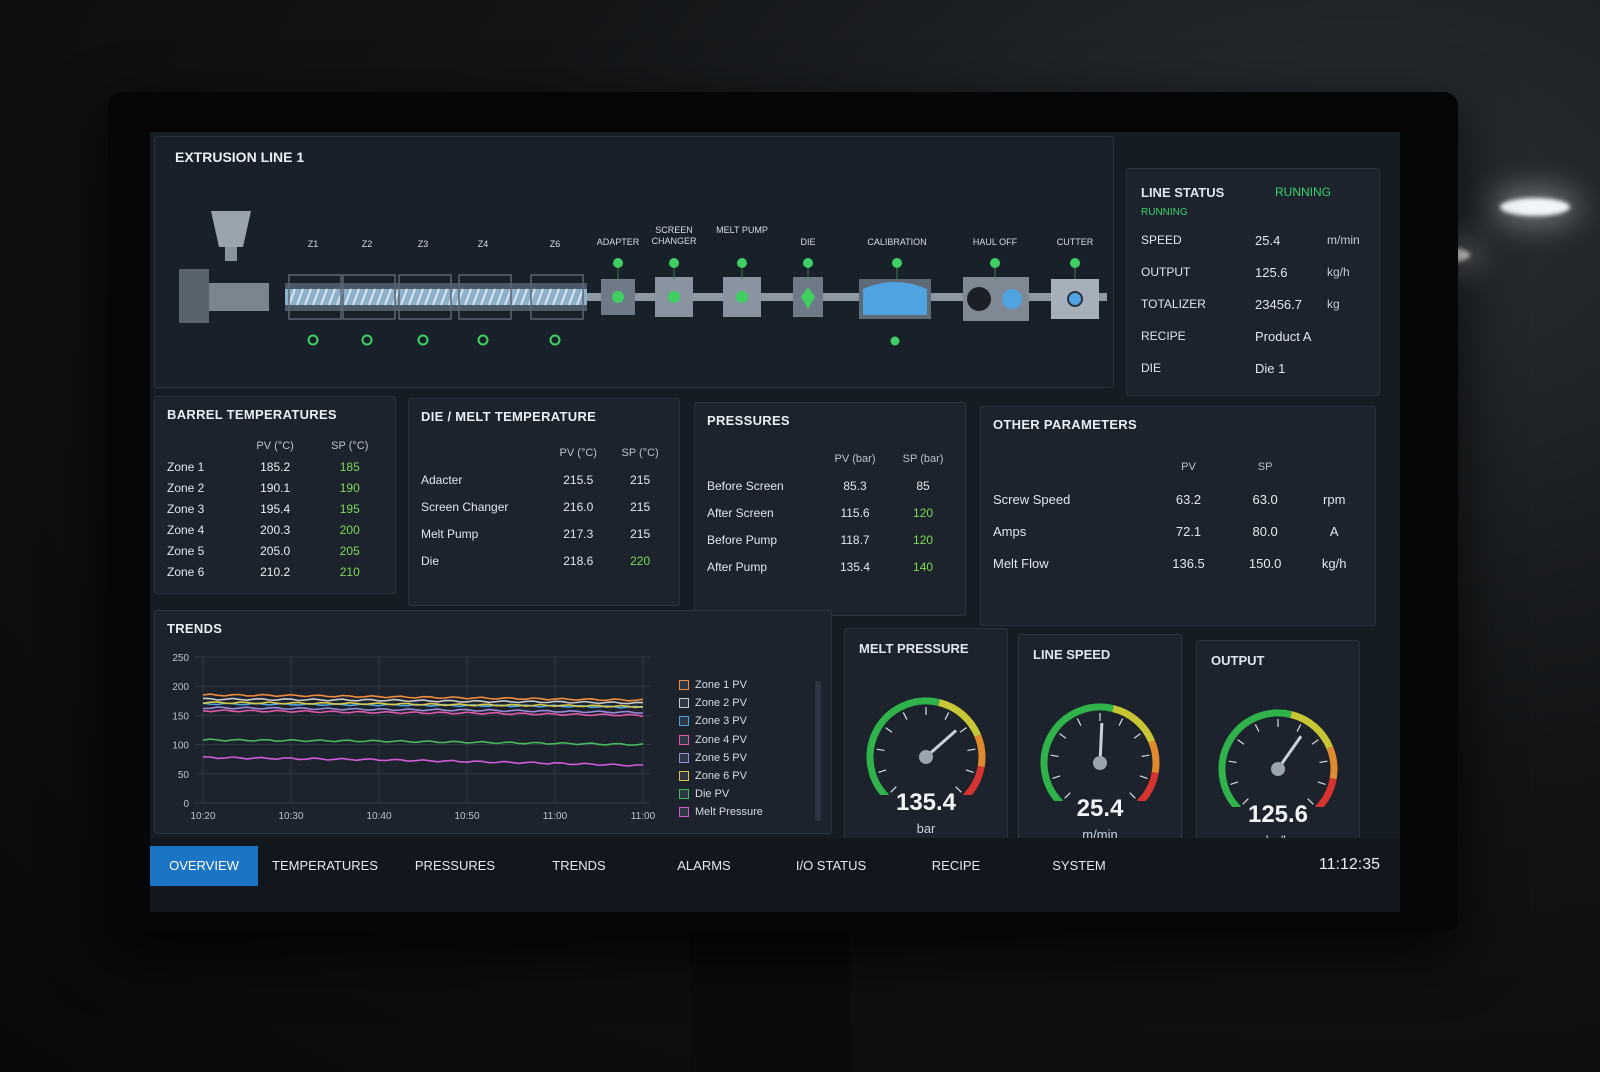  I want to click on sp-value: 80.0, so click(1265, 531).